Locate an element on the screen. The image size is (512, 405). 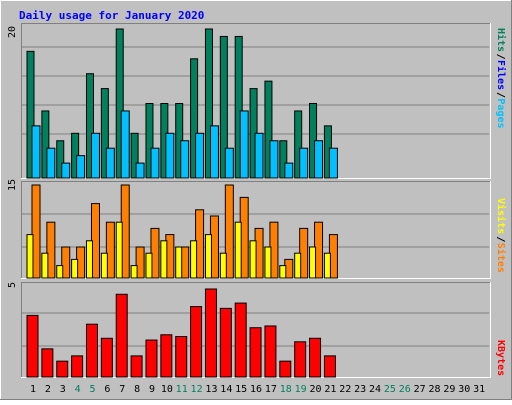
x-tick-label: 3 is located at coordinates (63, 389).